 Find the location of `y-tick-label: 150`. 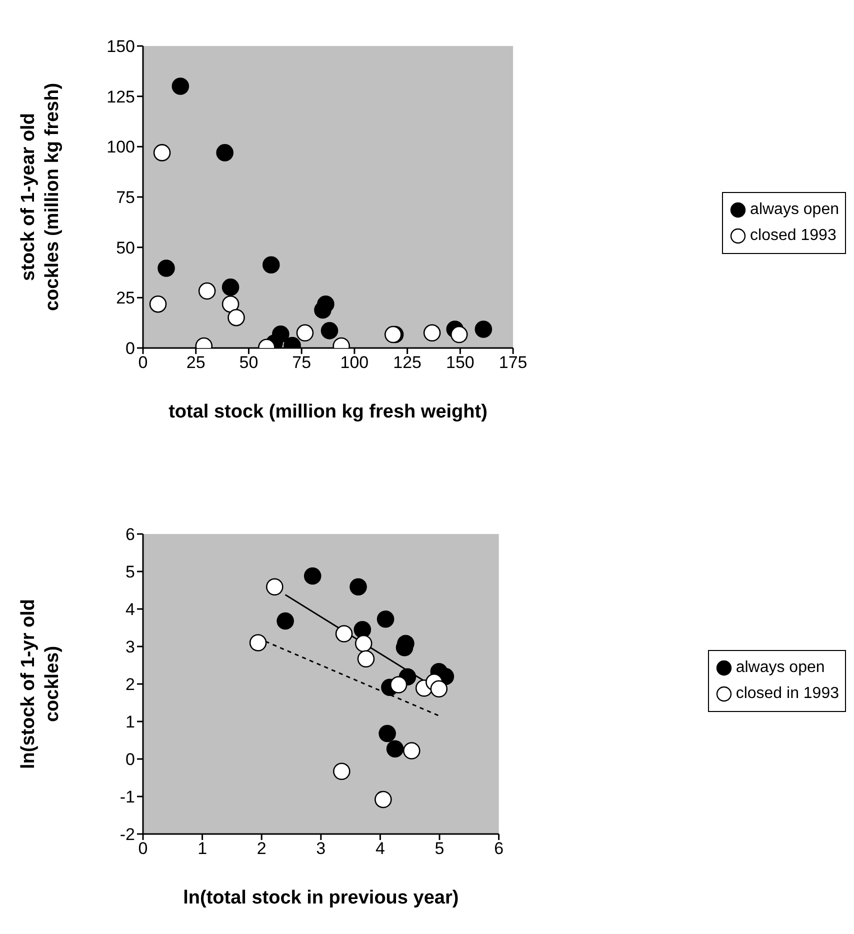

y-tick-label: 150 is located at coordinates (120, 46).